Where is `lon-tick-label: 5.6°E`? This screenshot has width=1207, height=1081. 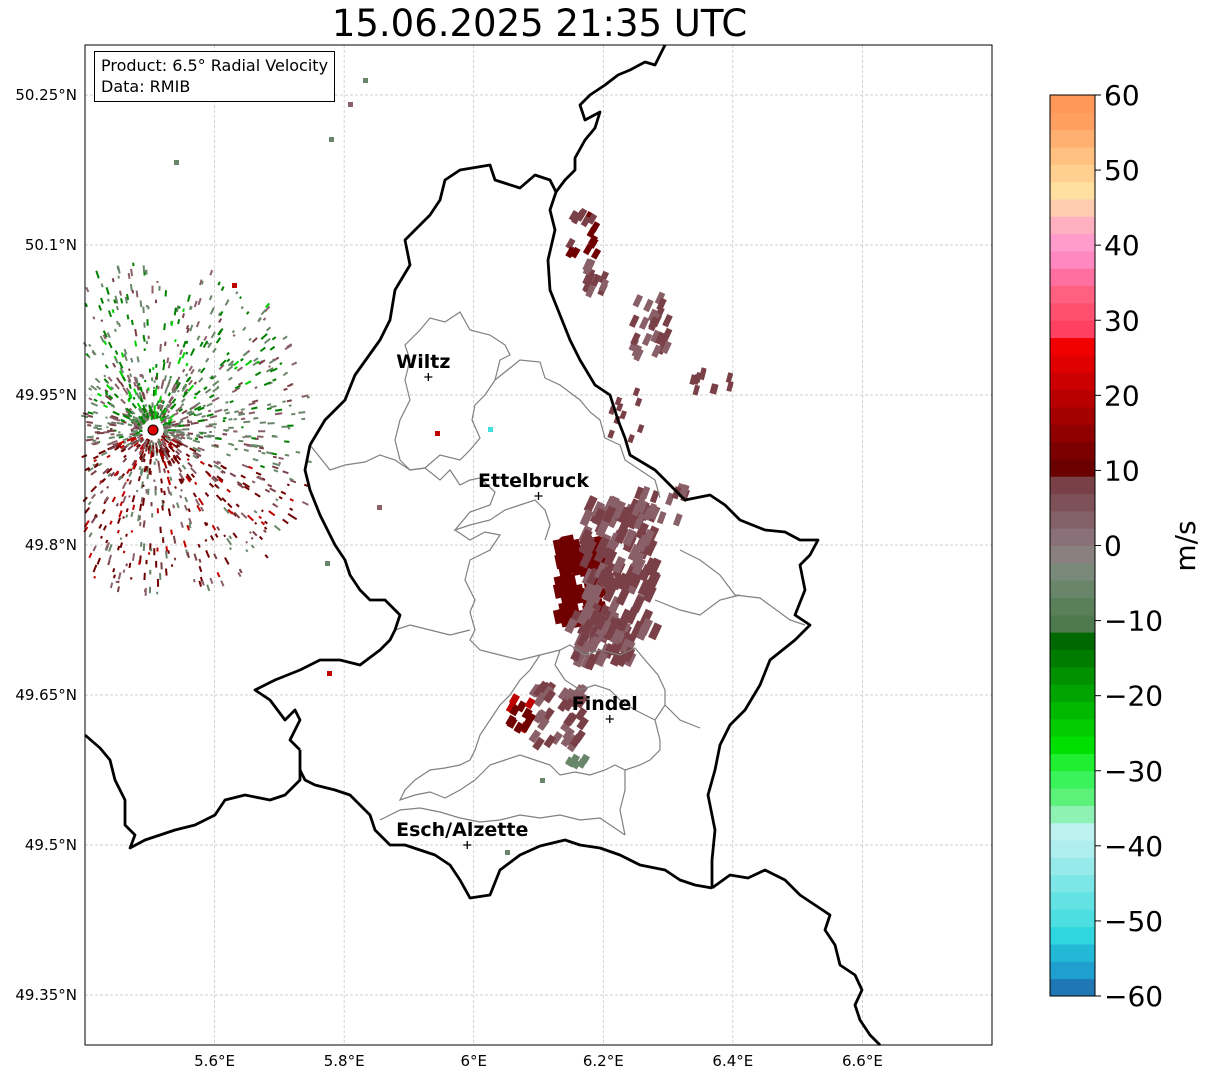 lon-tick-label: 5.6°E is located at coordinates (214, 1061).